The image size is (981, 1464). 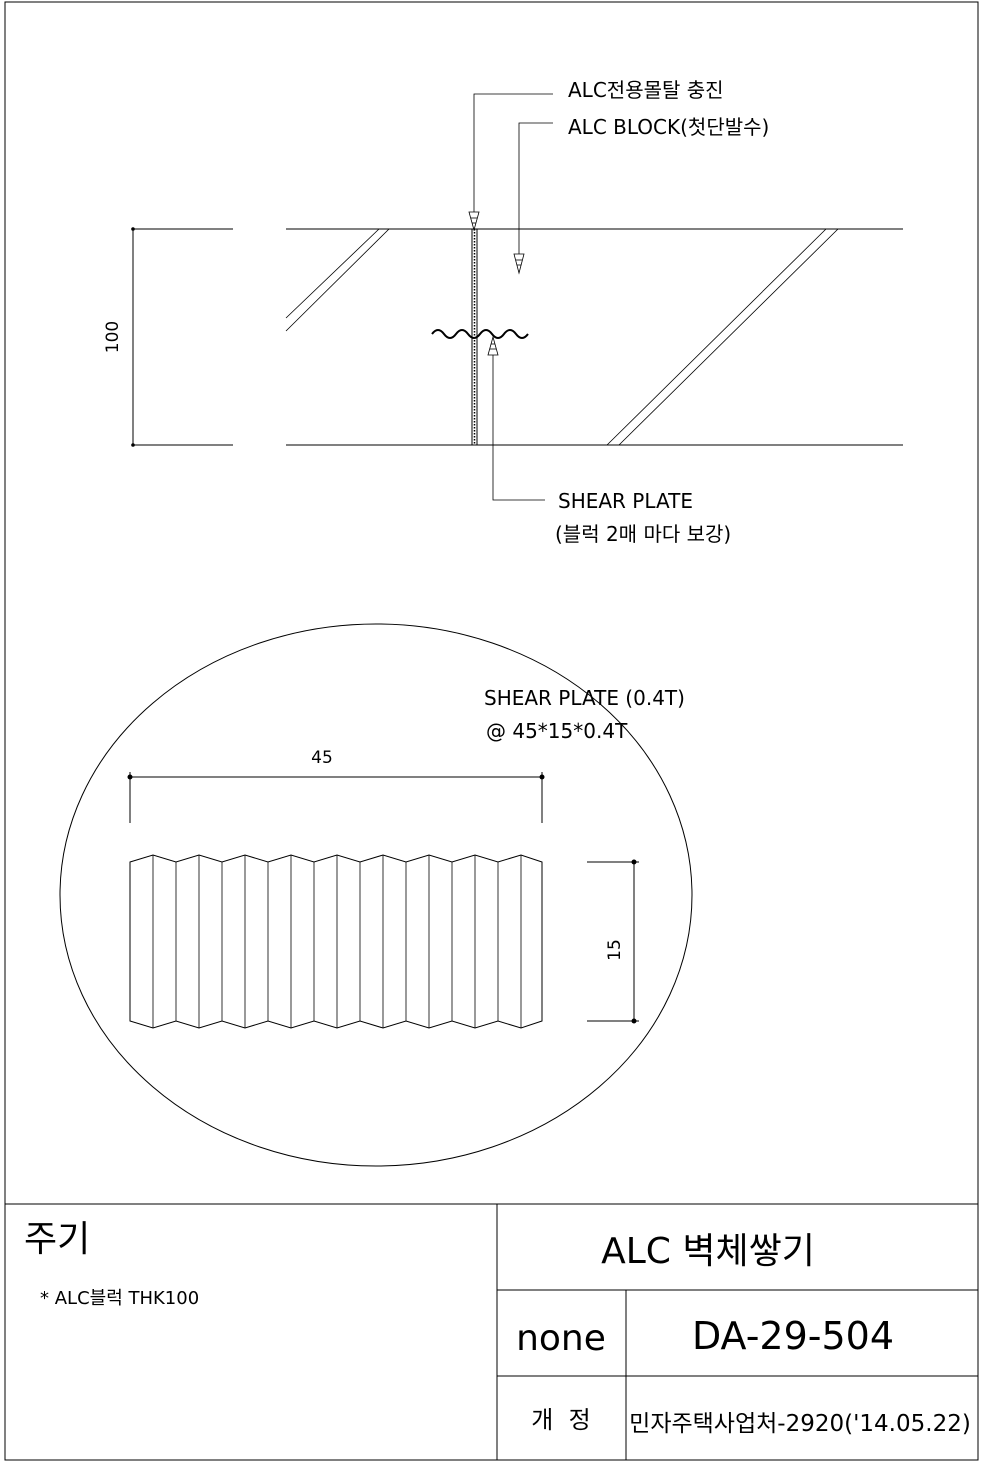 What do you see at coordinates (322, 758) in the screenshot?
I see `plate-width-value: 45` at bounding box center [322, 758].